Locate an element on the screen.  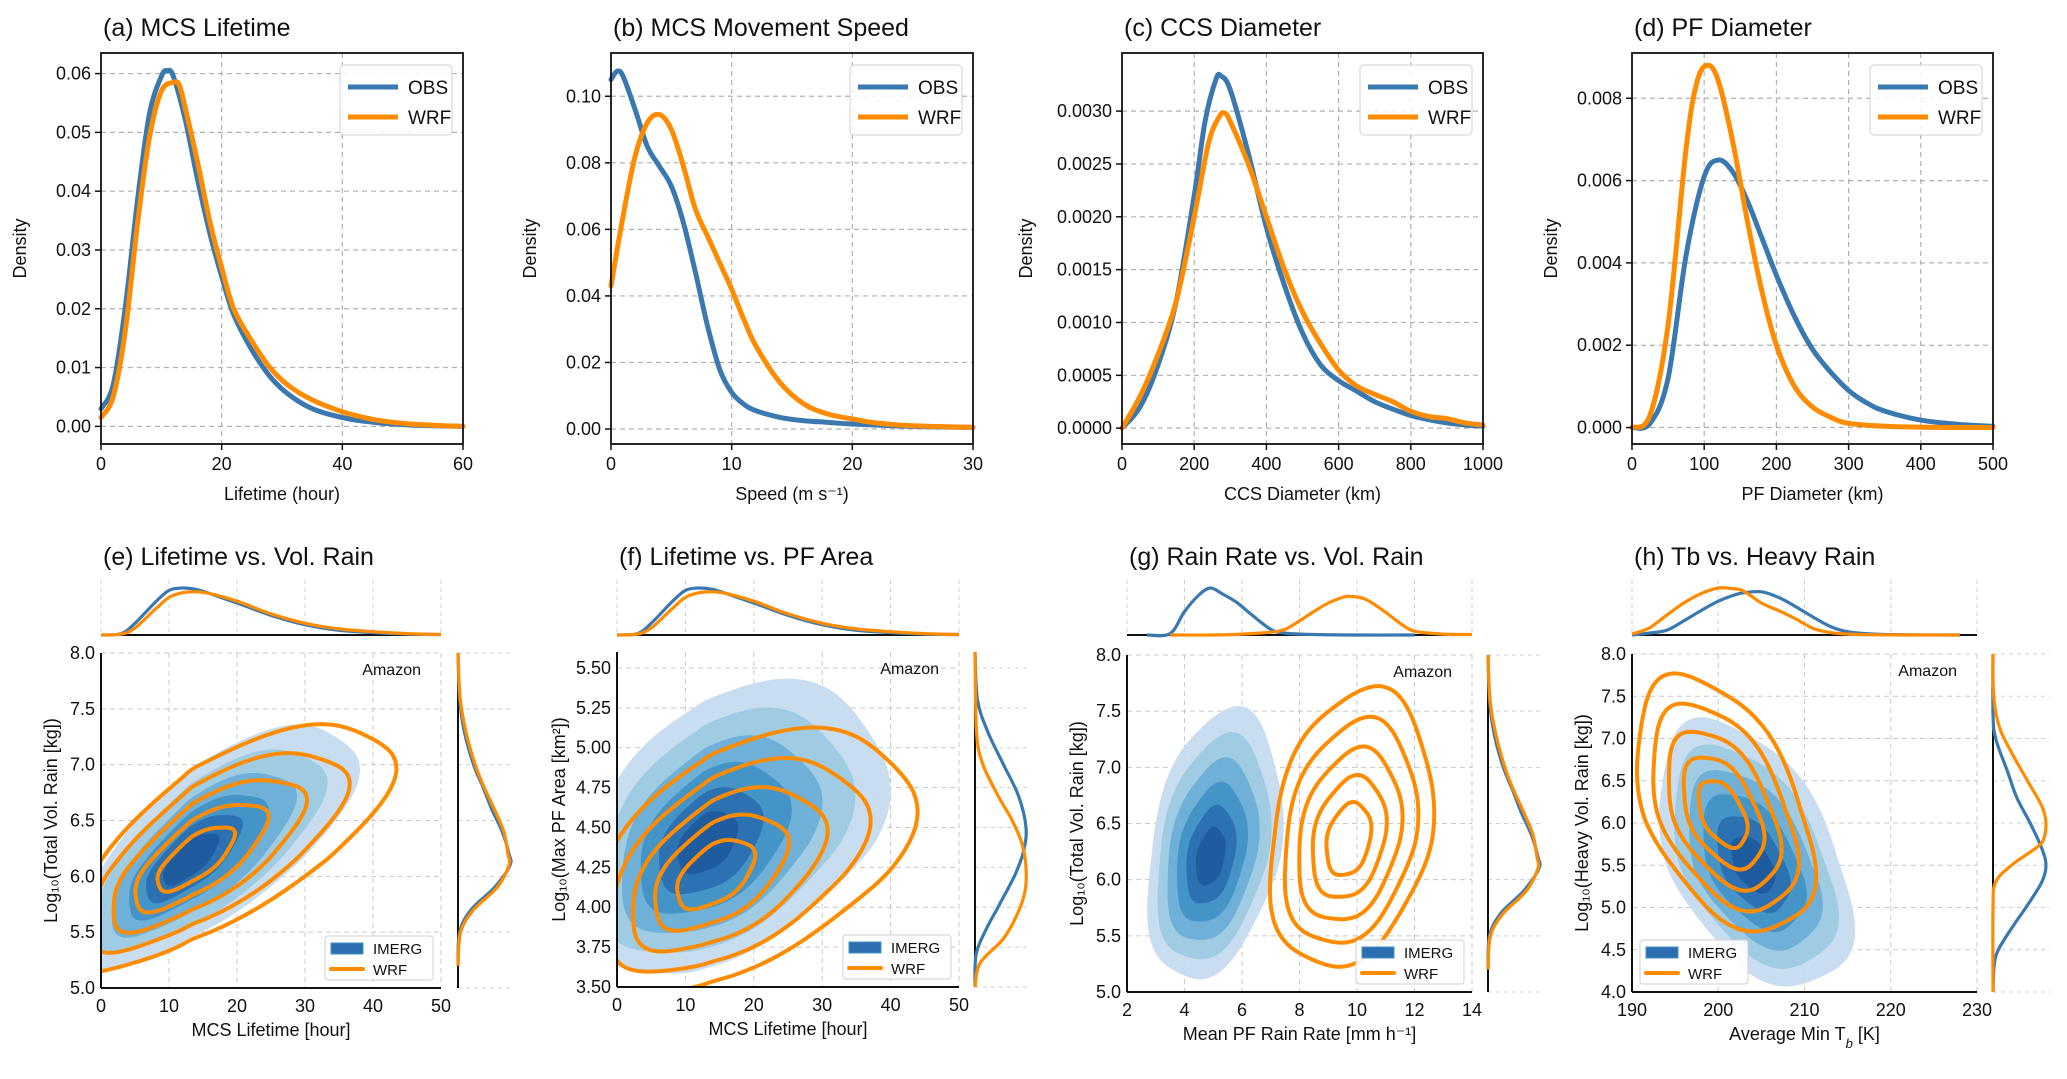
y-tick-label: 0.004 is located at coordinates (1599, 263).